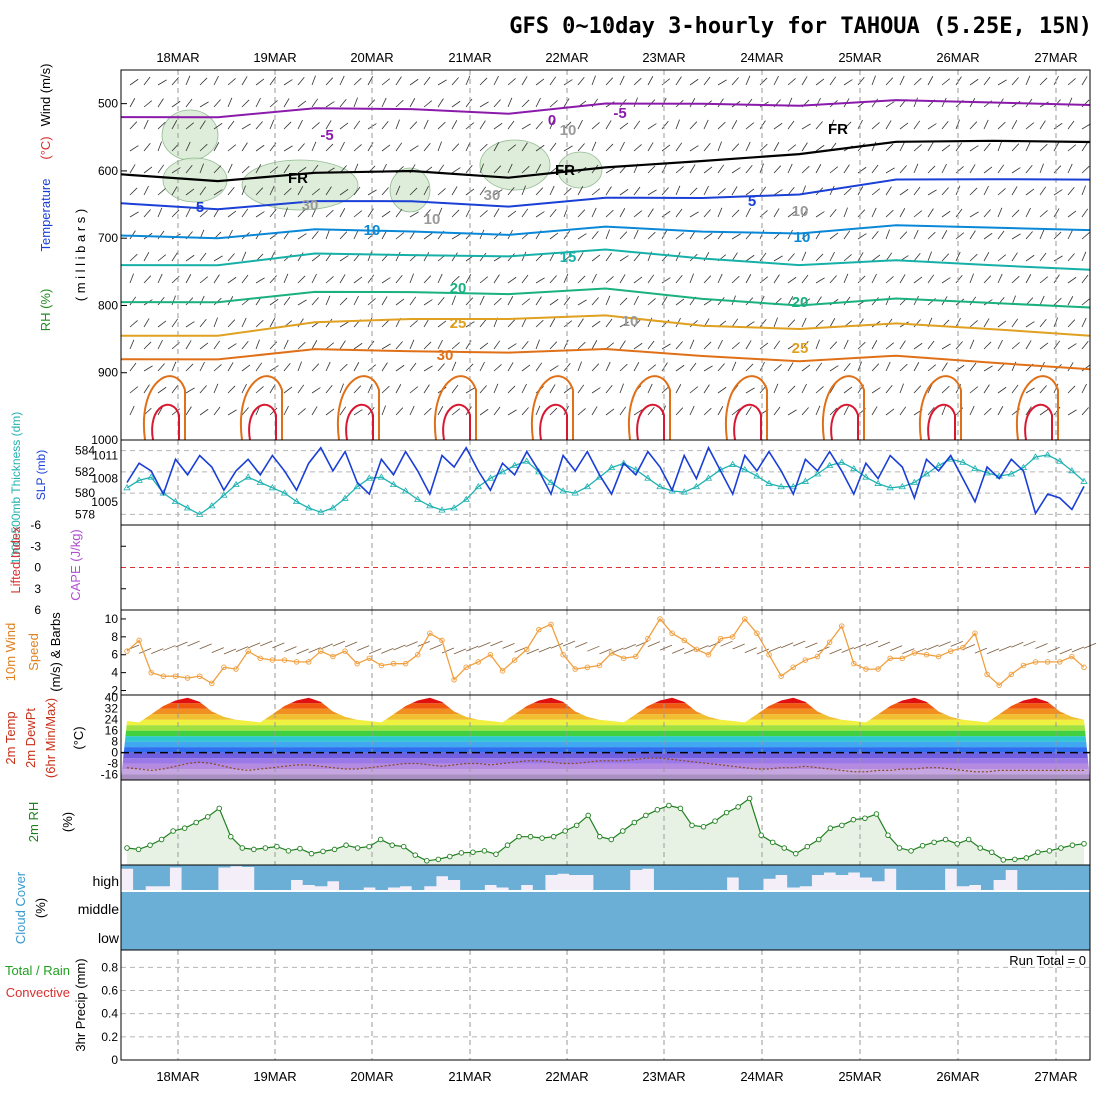 Image resolution: width=1100 pixels, height=1100 pixels. I want to click on wind-barbs-label: (m/s) & Barbs, so click(55, 652).